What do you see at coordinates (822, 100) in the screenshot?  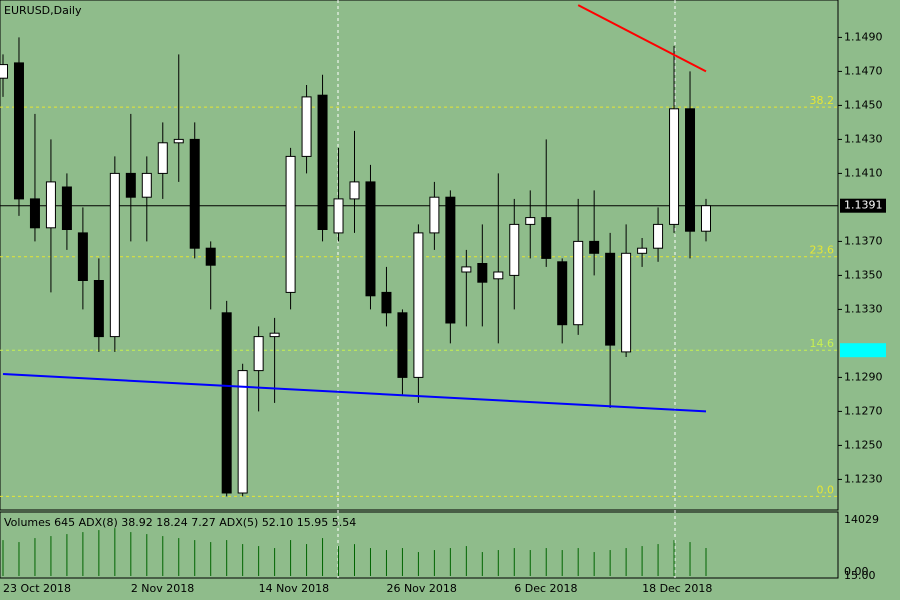 I see `fibo-label: 38.2` at bounding box center [822, 100].